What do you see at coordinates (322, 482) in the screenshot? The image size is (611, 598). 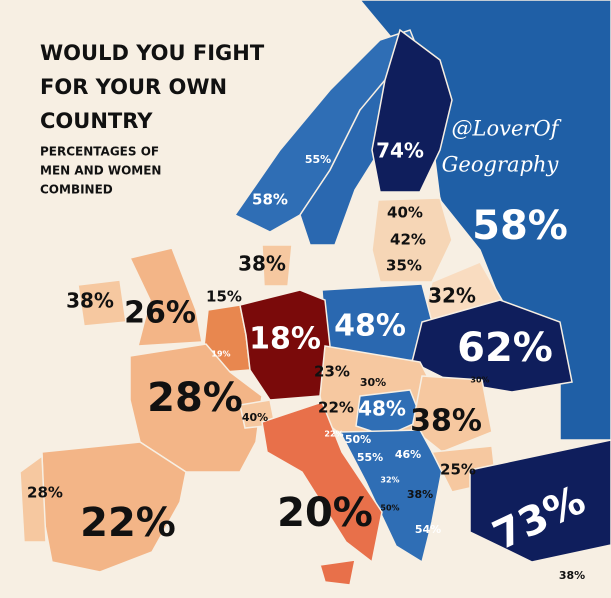 I see `italy` at bounding box center [322, 482].